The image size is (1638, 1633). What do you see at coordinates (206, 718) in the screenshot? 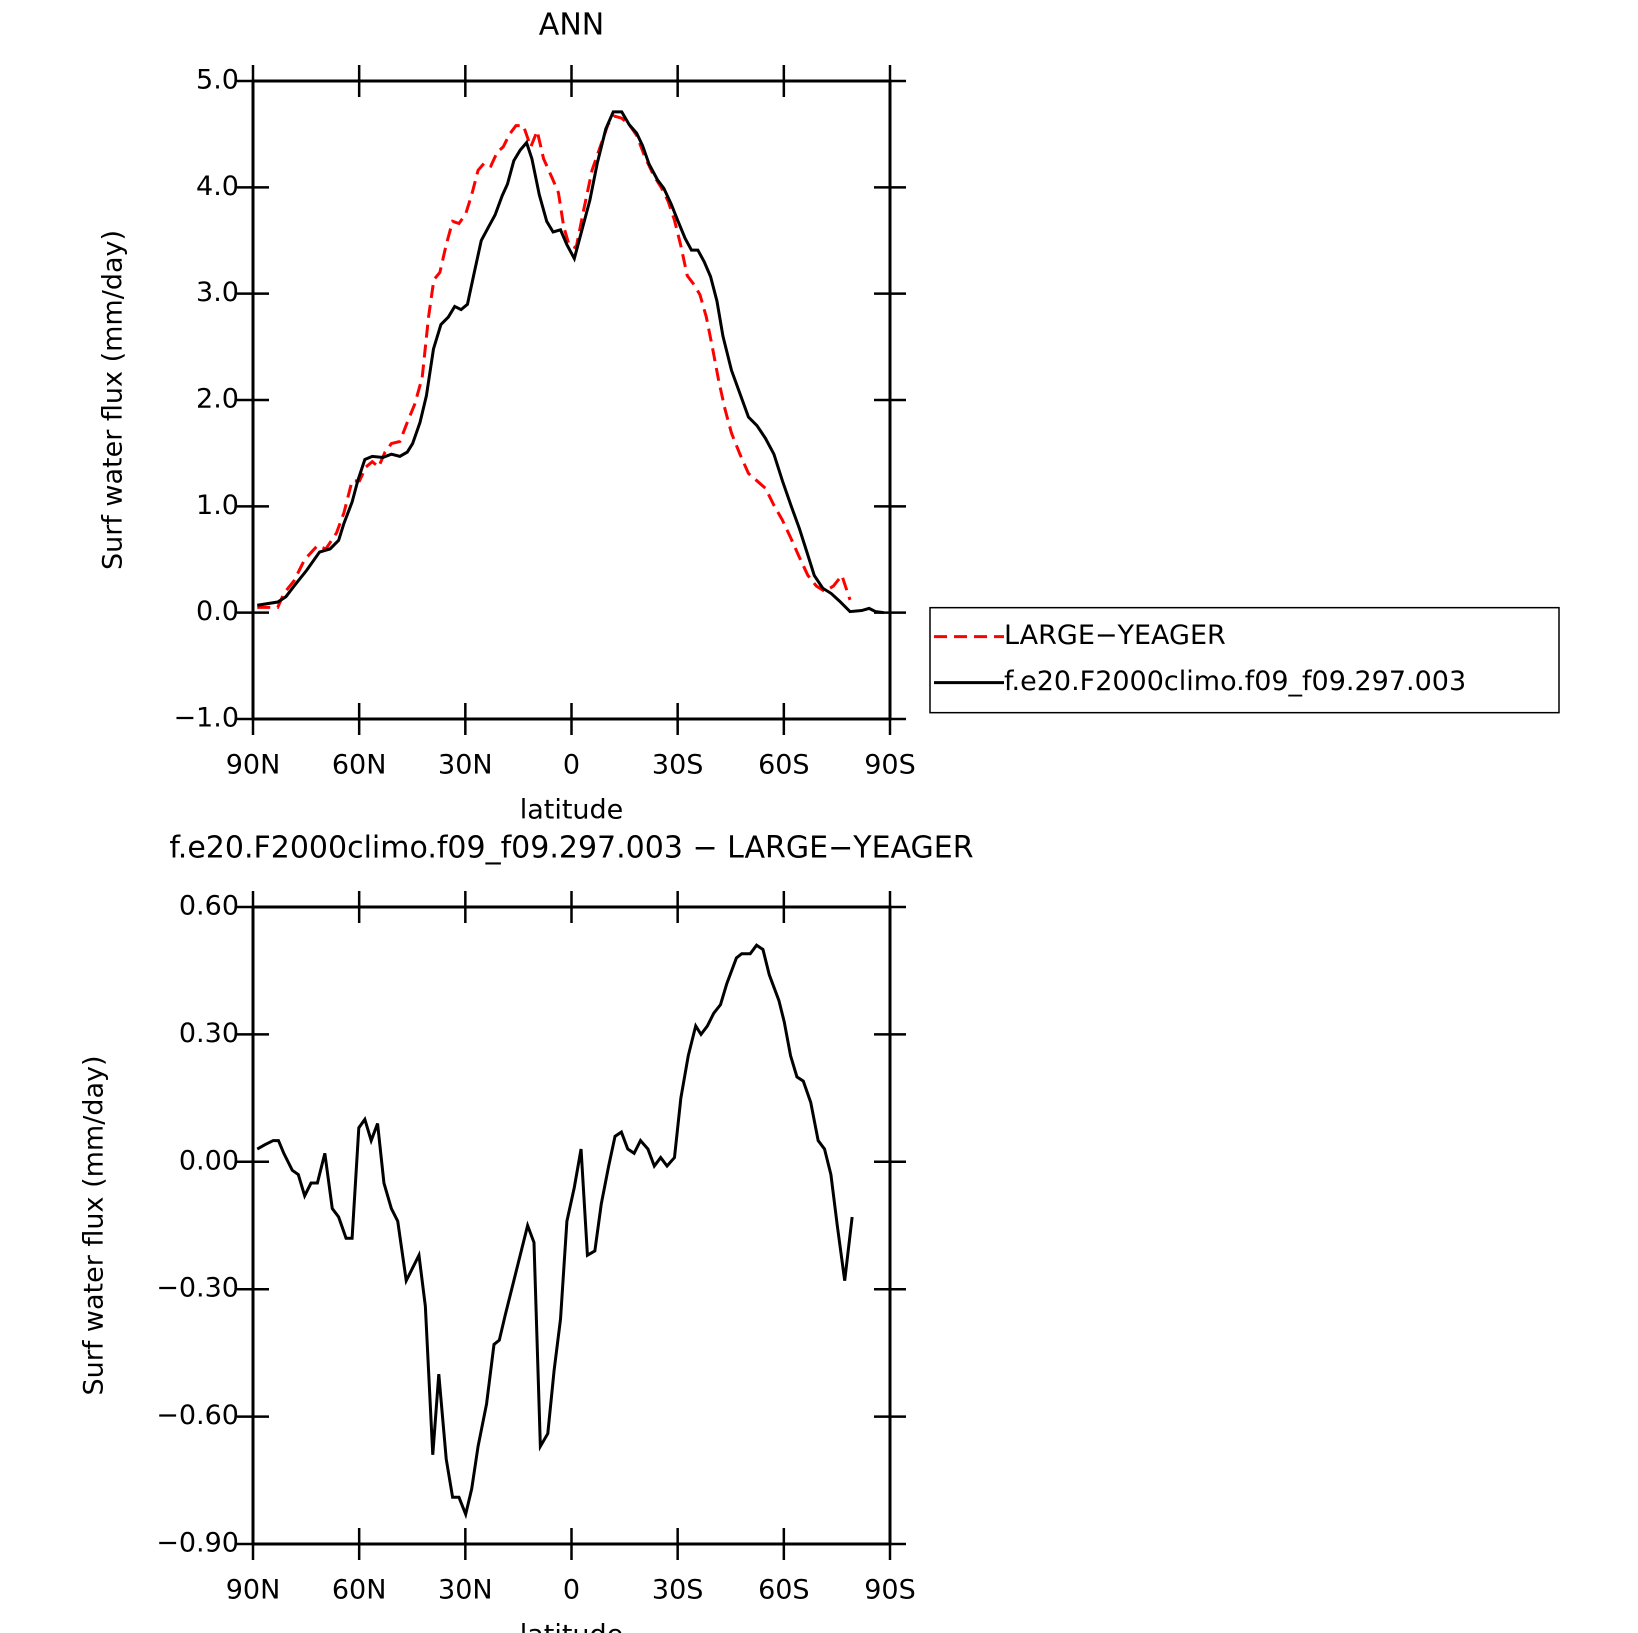
I see `y-tick-label: −1.0` at bounding box center [206, 718].